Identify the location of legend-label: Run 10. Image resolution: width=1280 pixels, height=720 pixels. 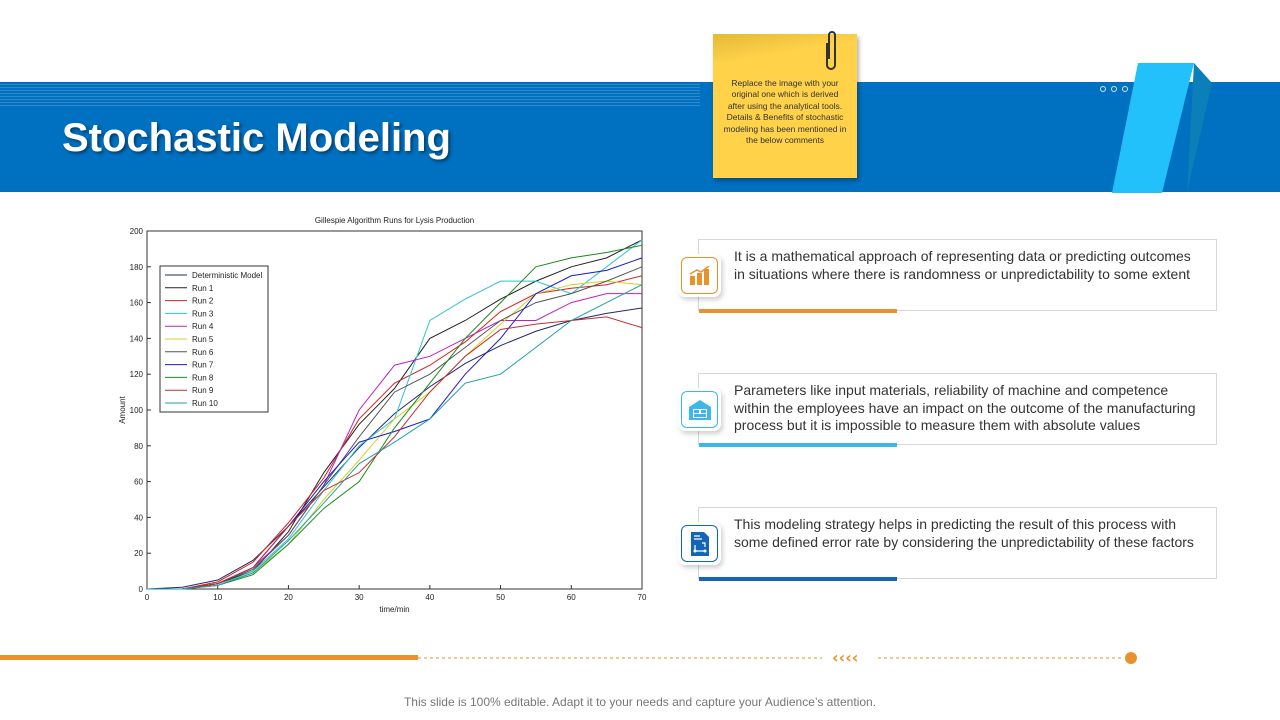
(205, 403).